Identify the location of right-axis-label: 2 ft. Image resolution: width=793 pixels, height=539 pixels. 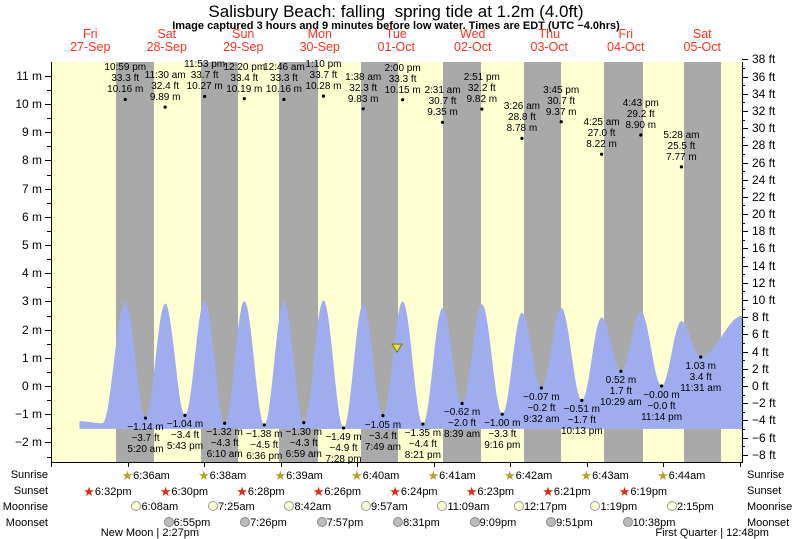
(760, 368).